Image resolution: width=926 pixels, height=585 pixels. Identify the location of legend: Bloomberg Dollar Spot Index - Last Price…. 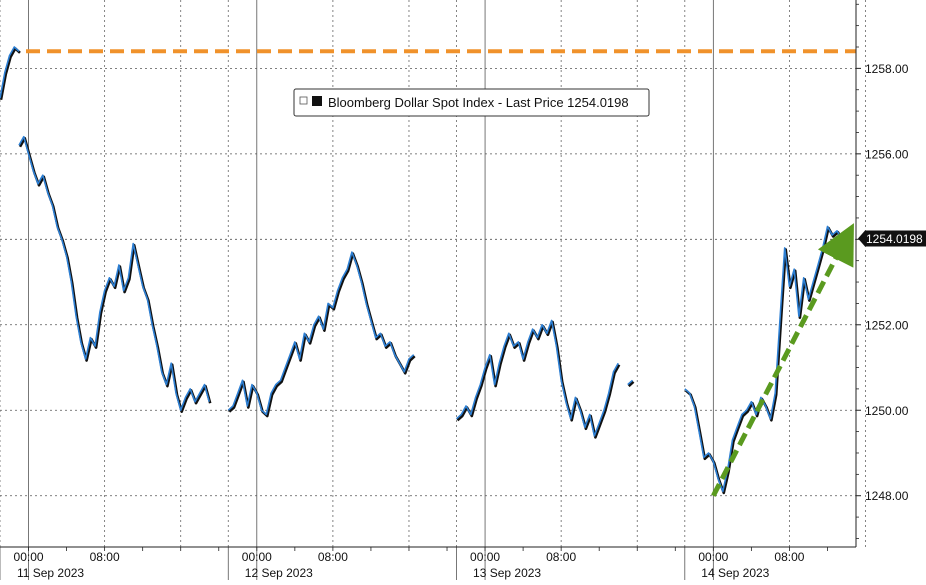
(471, 102).